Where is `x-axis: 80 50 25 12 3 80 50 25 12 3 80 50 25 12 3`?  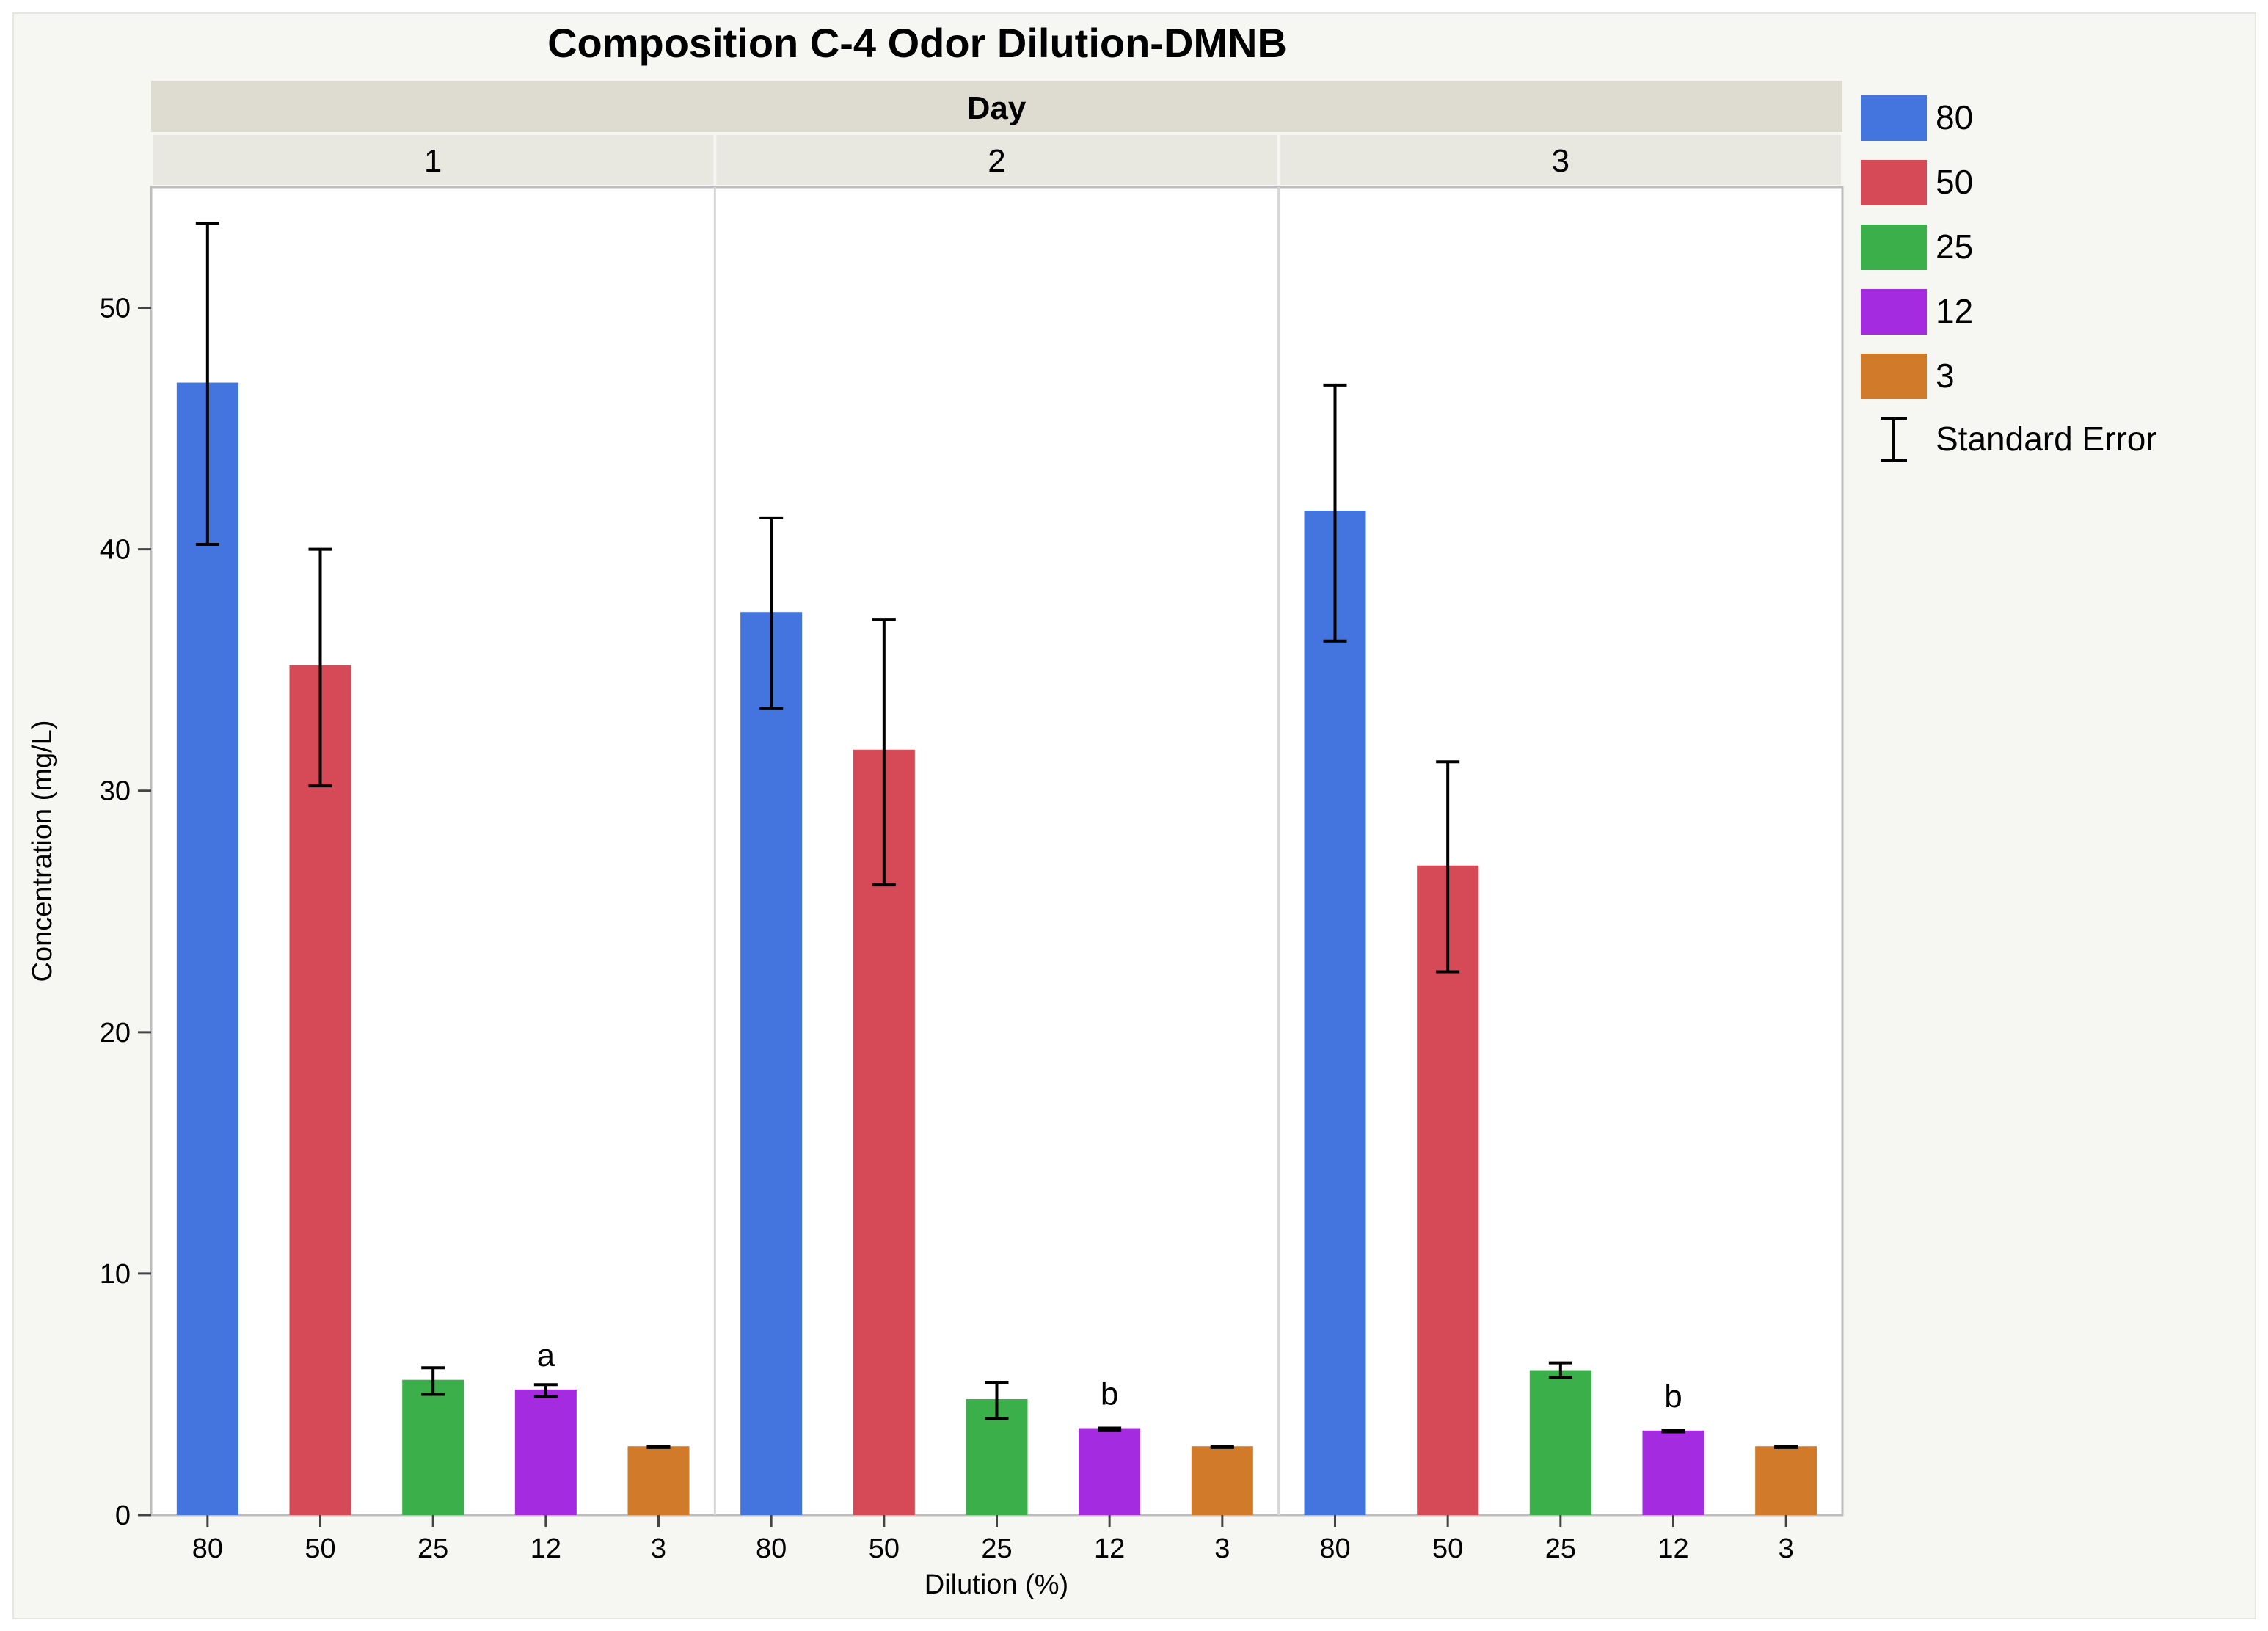
x-axis: 80 50 25 12 3 80 50 25 12 3 80 50 25 12 3 is located at coordinates (993, 1540).